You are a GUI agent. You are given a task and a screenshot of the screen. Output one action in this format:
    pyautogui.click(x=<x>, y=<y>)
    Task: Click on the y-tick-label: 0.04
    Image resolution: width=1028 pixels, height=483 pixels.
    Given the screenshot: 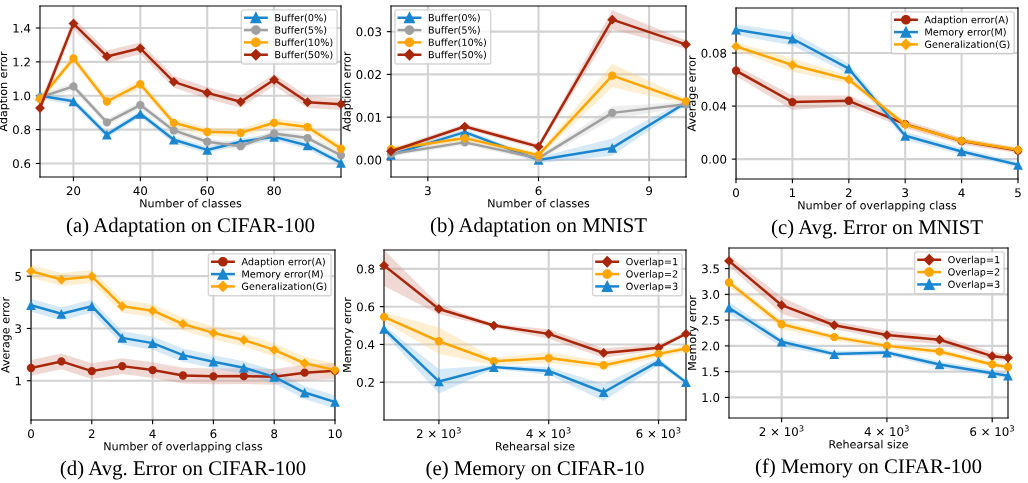 What is the action you would take?
    pyautogui.click(x=714, y=106)
    